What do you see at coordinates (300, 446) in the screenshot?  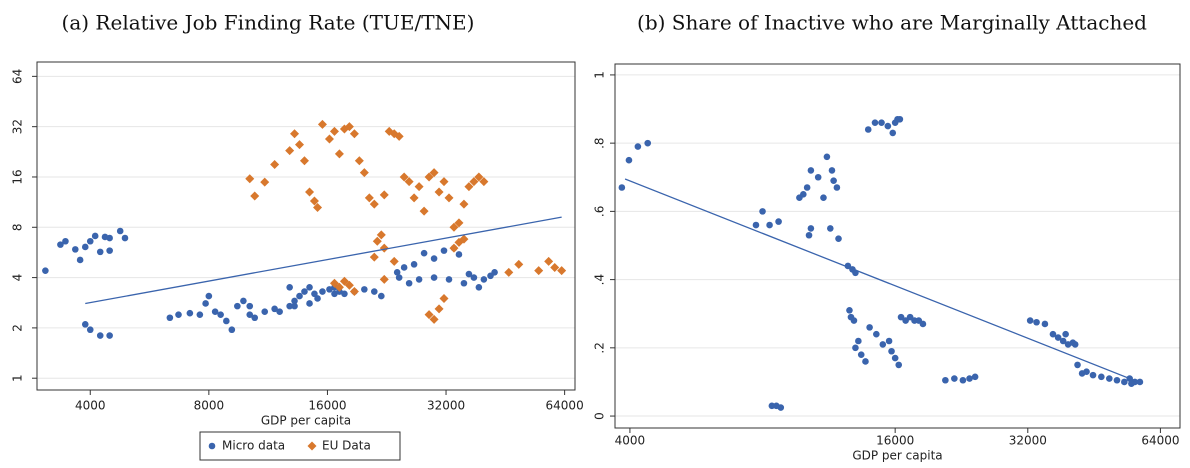 I see `legend-box` at bounding box center [300, 446].